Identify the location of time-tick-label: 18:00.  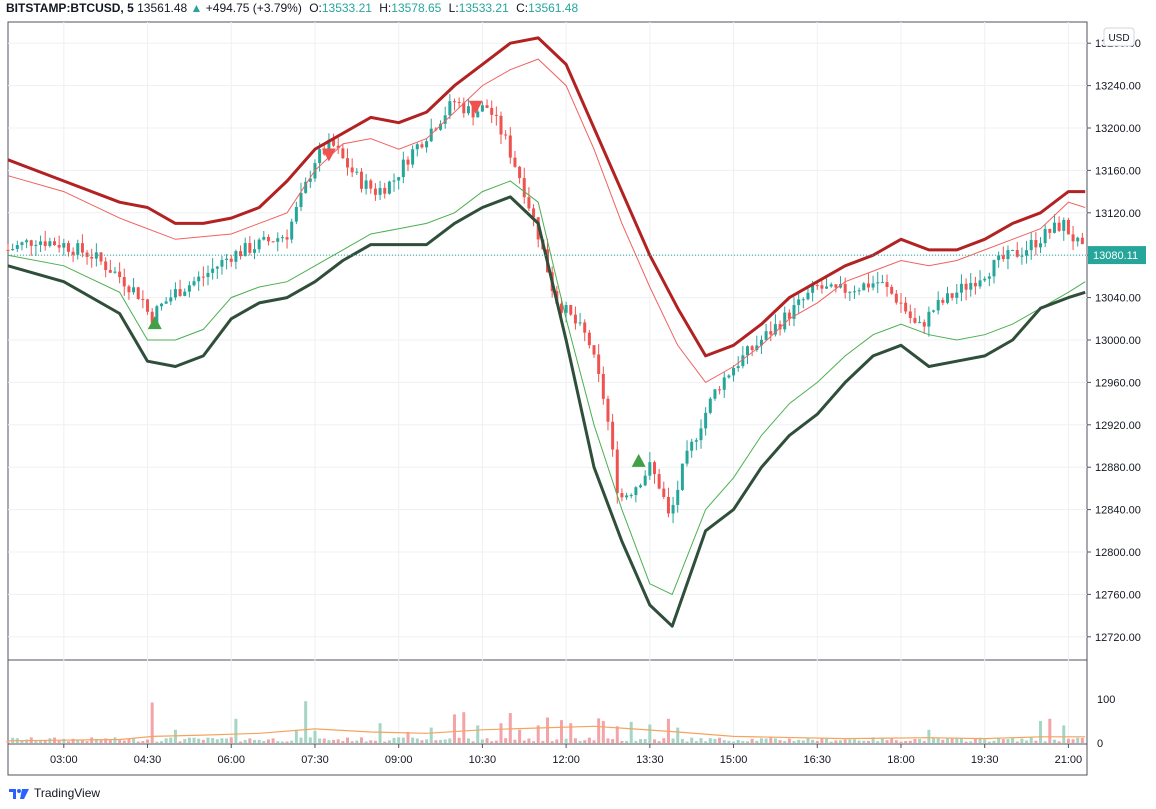
(901, 760).